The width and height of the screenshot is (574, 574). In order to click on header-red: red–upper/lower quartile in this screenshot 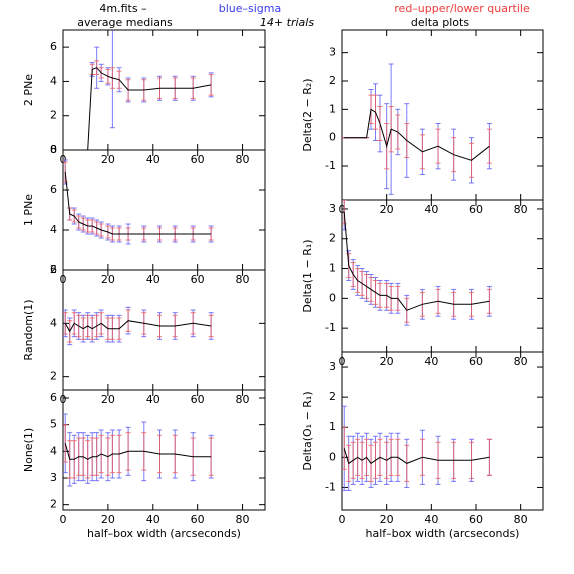, I will do `click(462, 8)`.